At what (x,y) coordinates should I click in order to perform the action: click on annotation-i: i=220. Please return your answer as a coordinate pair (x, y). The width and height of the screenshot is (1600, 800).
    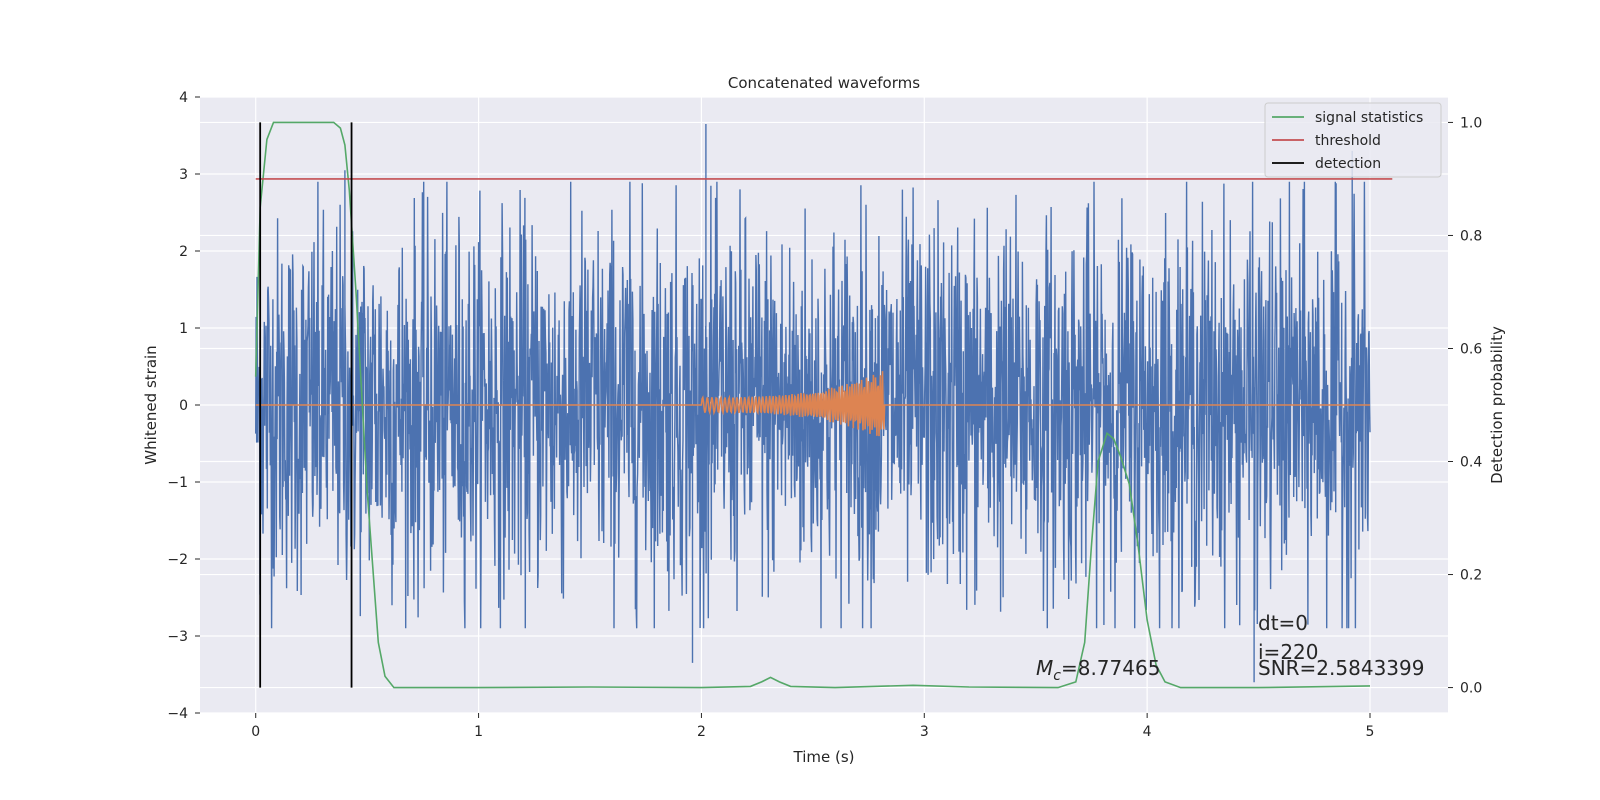
    Looking at the image, I should click on (1288, 652).